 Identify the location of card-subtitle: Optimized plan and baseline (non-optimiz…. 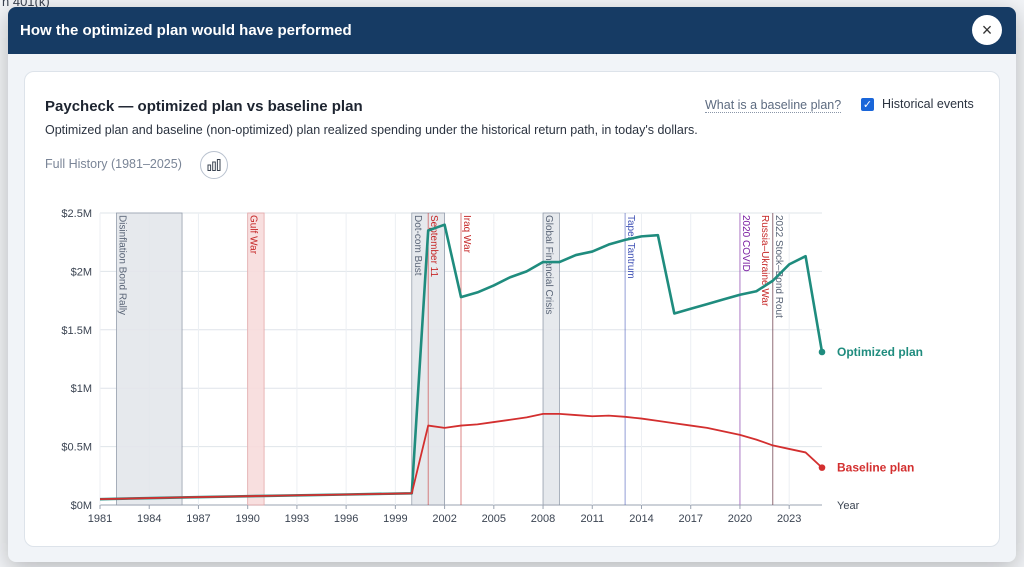
(371, 130).